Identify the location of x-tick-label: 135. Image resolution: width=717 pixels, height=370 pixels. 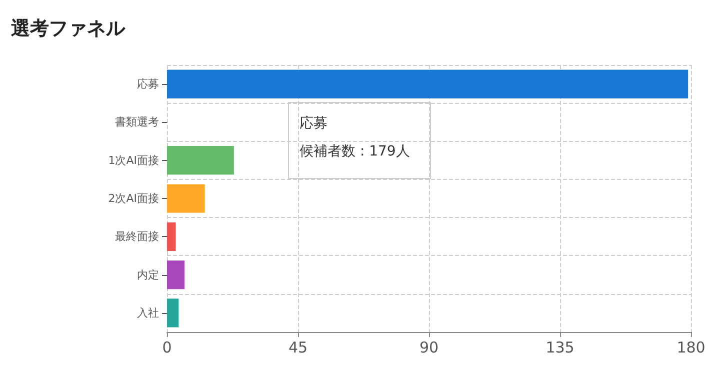
(560, 347).